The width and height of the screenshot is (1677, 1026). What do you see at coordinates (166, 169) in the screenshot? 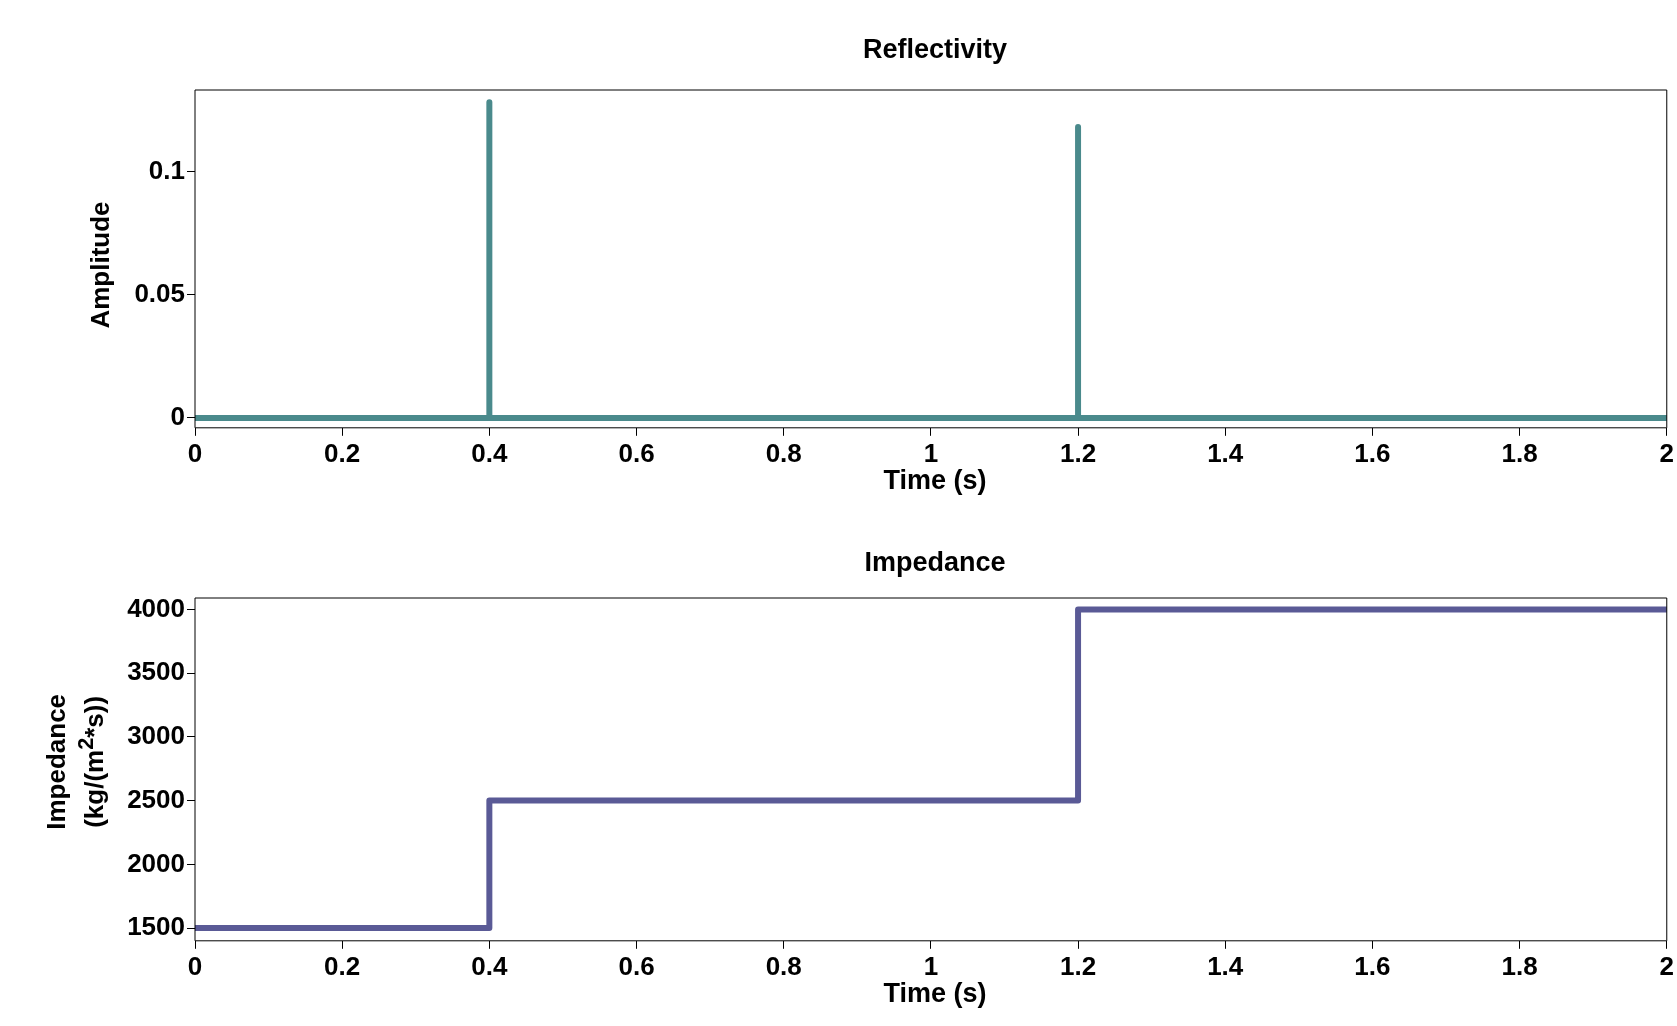
I see `y-tick-label: 0.1` at bounding box center [166, 169].